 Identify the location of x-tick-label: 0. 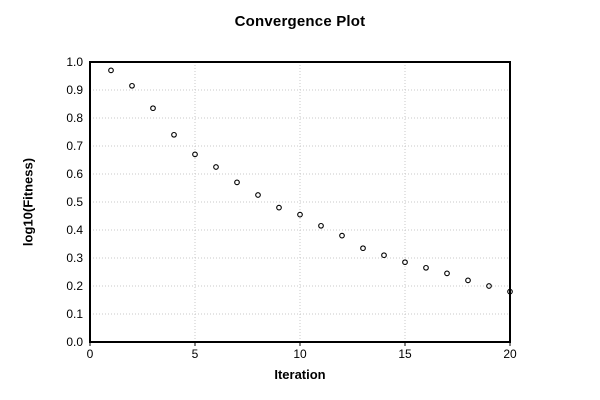
(90, 354).